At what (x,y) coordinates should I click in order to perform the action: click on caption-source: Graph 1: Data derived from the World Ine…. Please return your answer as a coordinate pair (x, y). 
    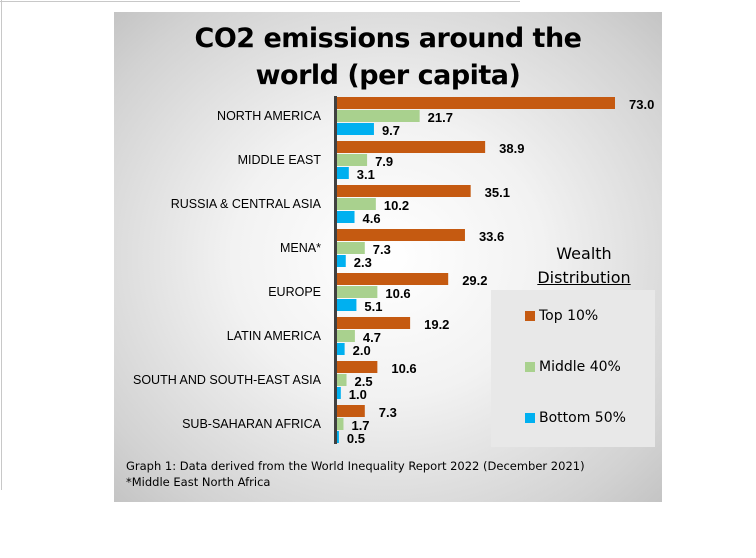
    Looking at the image, I should click on (355, 466).